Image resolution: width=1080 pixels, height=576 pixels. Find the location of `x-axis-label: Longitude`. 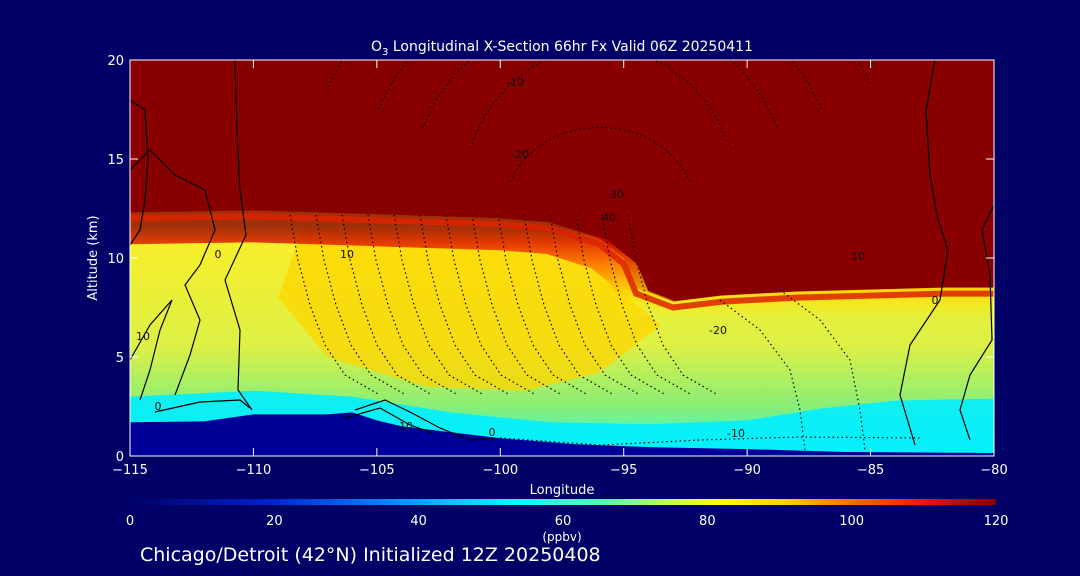

x-axis-label: Longitude is located at coordinates (562, 490).